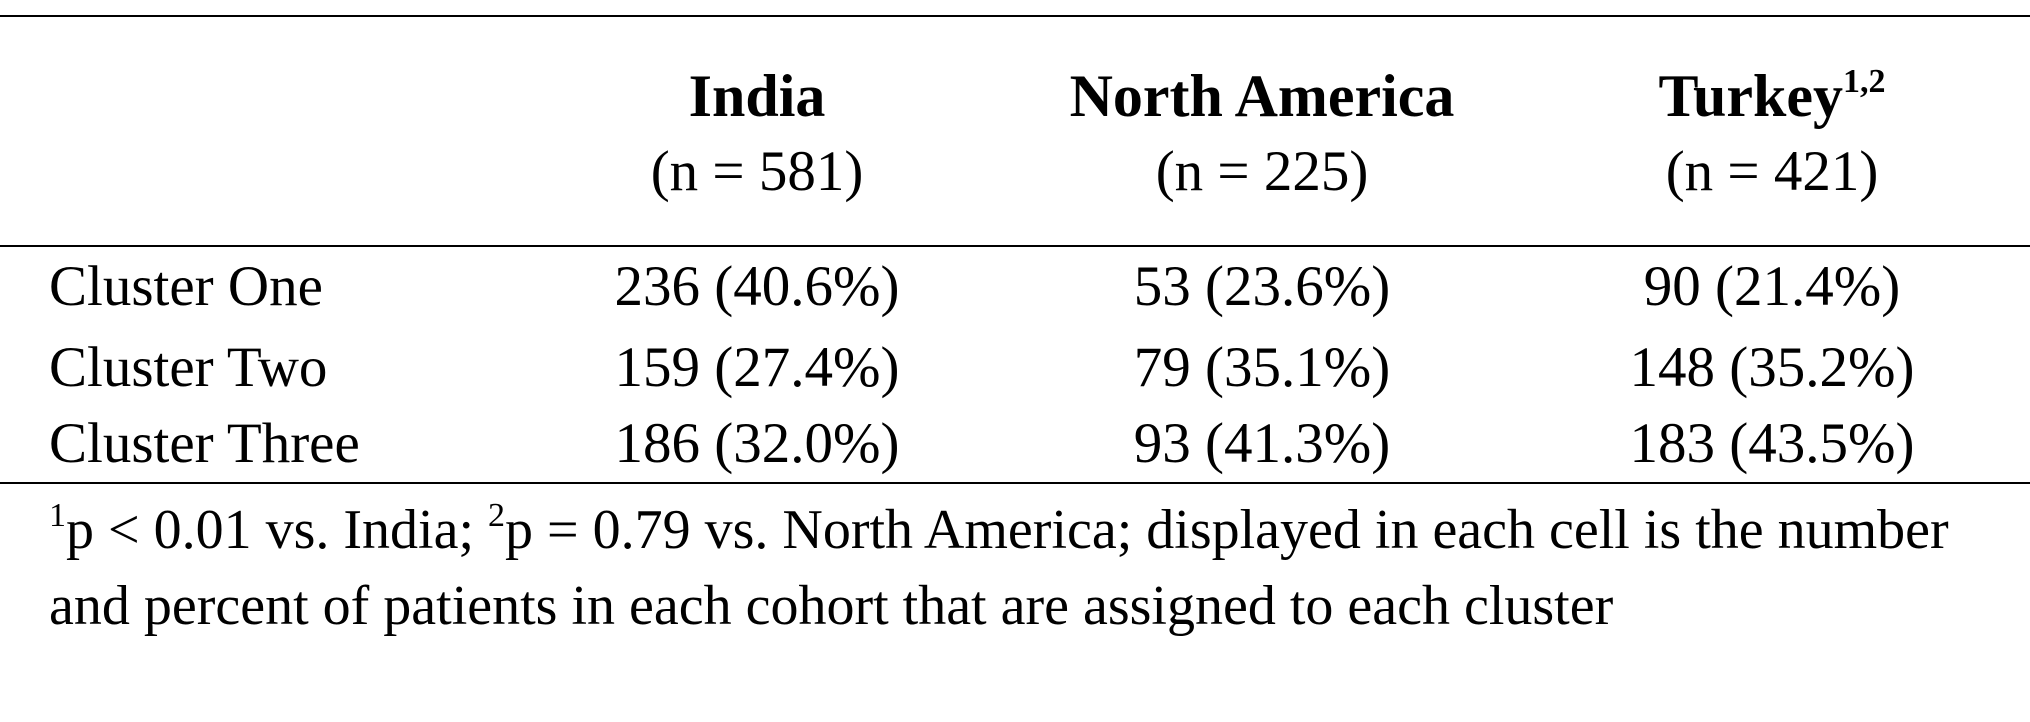  Describe the element at coordinates (186, 286) in the screenshot. I see `row-label: Cluster One` at that location.